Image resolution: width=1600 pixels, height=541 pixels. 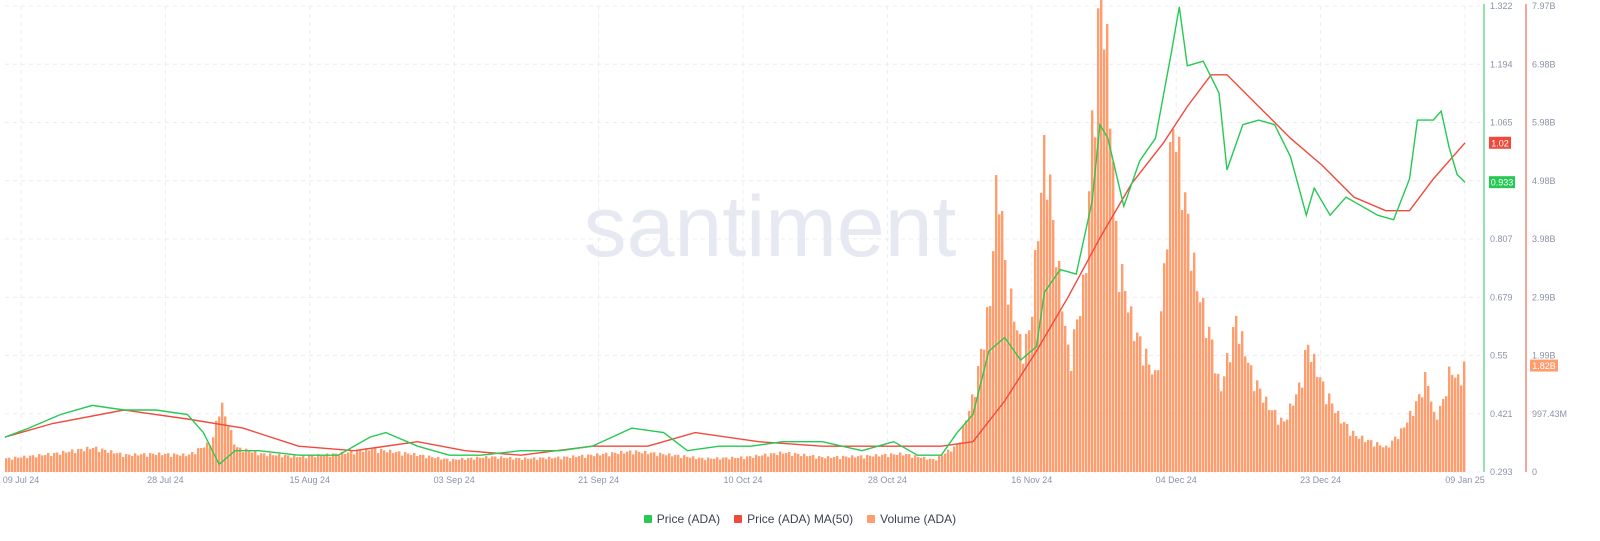 What do you see at coordinates (1501, 297) in the screenshot?
I see `price-tick-label: 0.679` at bounding box center [1501, 297].